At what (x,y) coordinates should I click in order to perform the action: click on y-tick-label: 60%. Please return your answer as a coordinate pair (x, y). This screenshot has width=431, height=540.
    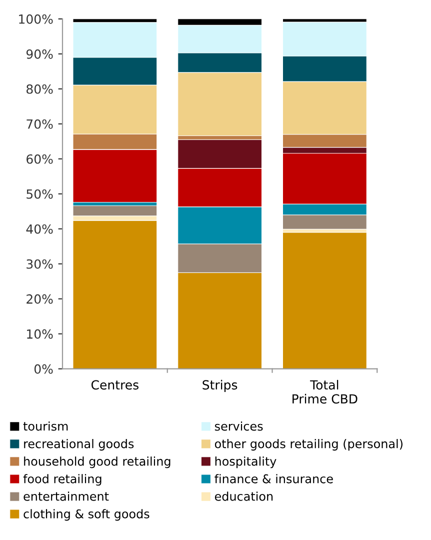
    Looking at the image, I should click on (39, 159).